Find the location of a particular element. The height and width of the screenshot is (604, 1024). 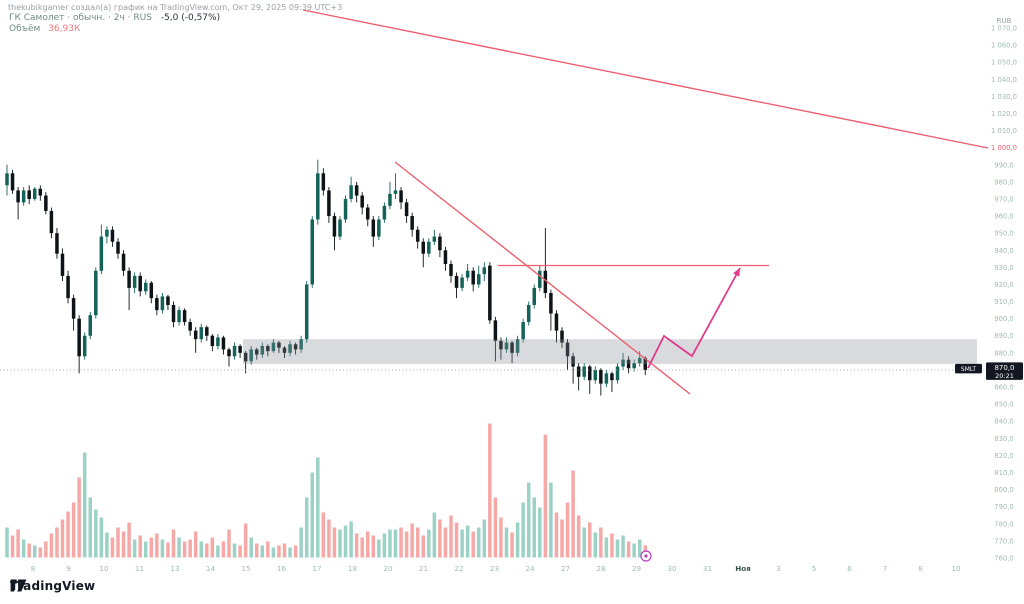

svg-text: 28 is located at coordinates (601, 568).